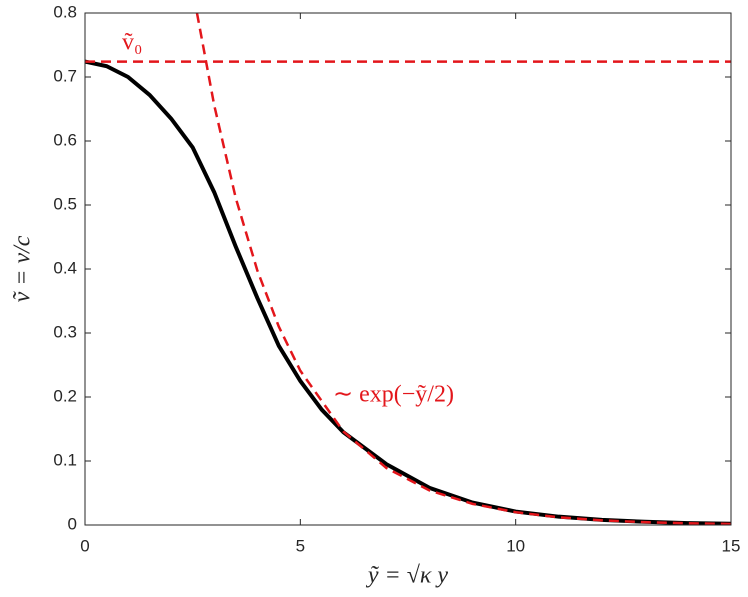 The image size is (748, 597). I want to click on y-tick-label: 0.7, so click(65, 75).